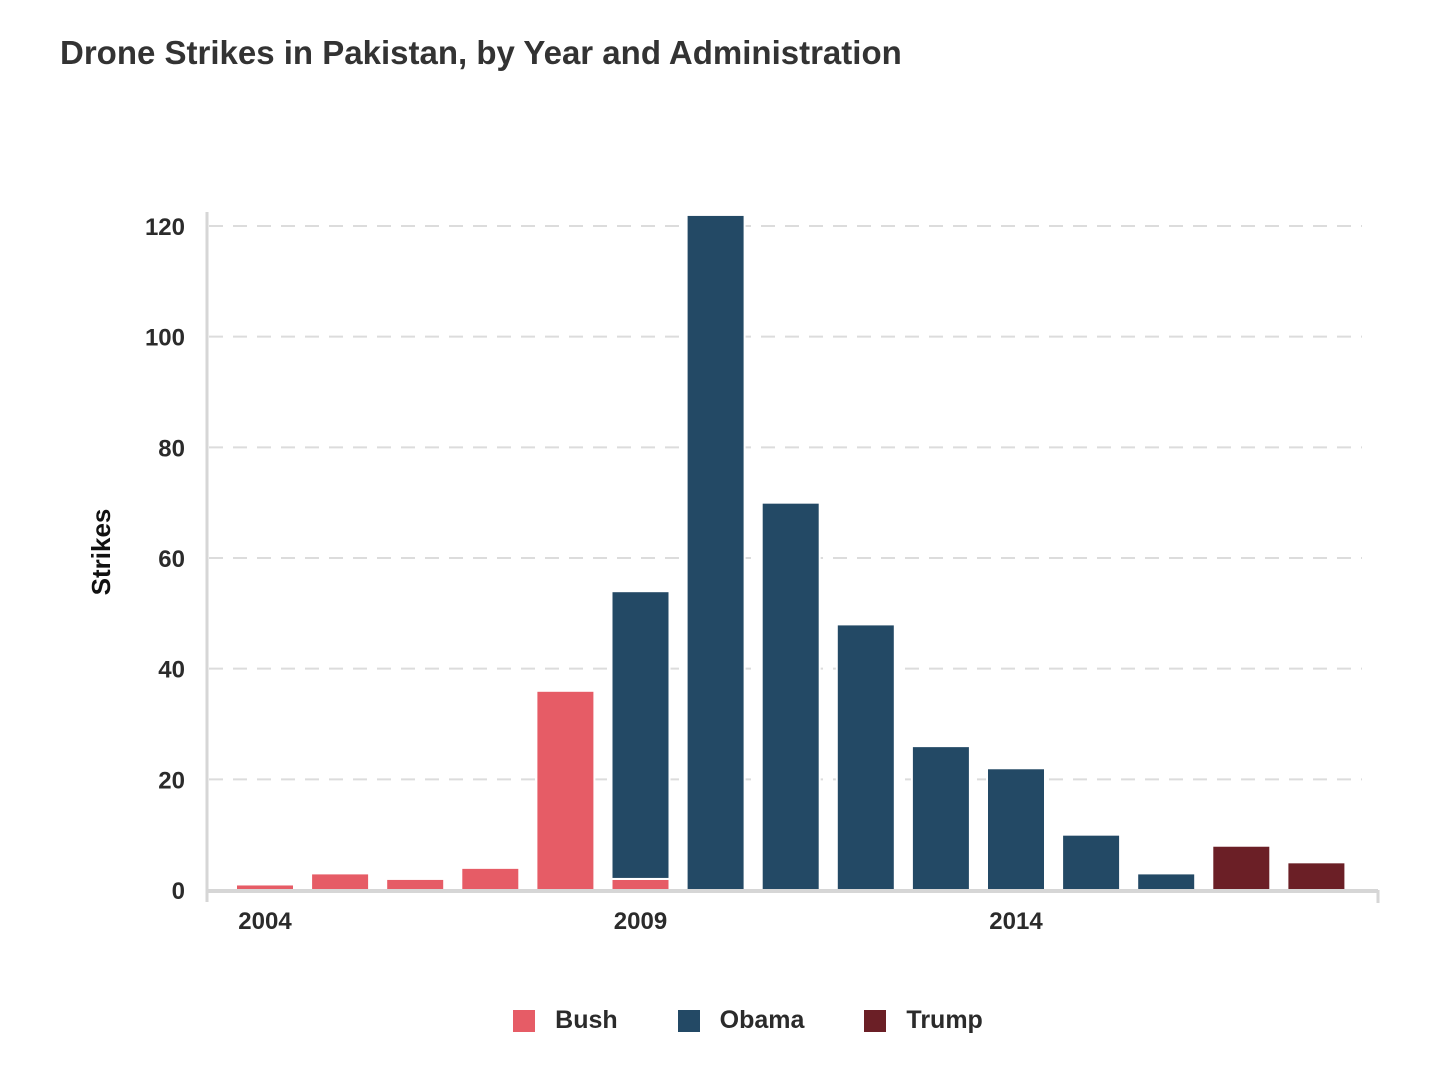  Describe the element at coordinates (1241, 868) in the screenshot. I see `bar-trump-2017` at that location.